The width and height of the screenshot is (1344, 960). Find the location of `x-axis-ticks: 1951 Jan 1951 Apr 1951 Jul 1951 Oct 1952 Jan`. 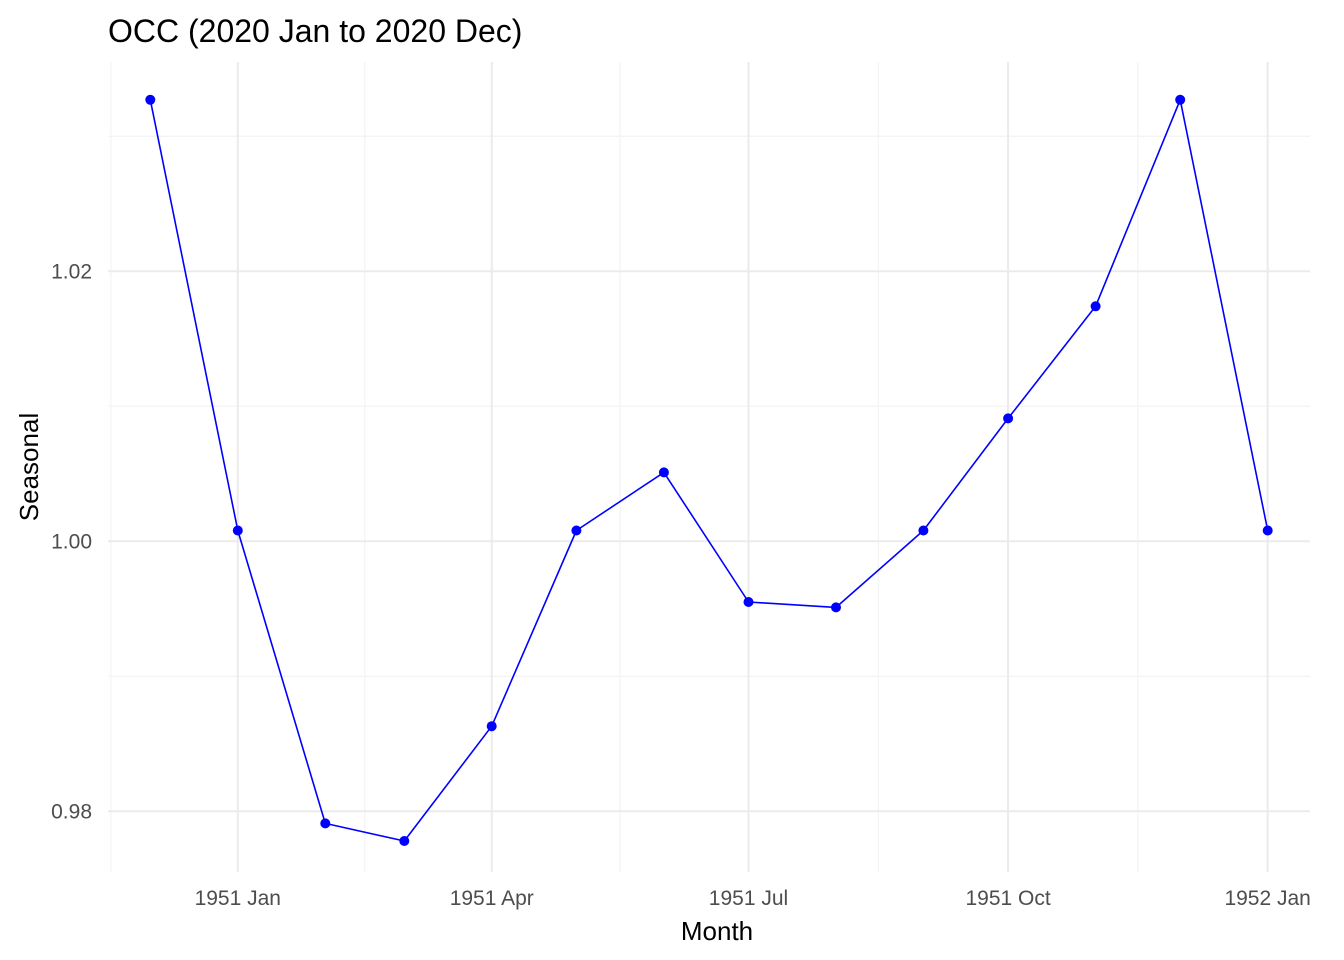

x-axis-ticks: 1951 Jan 1951 Apr 1951 Jul 1951 Oct 1952 Jan is located at coordinates (753, 898).